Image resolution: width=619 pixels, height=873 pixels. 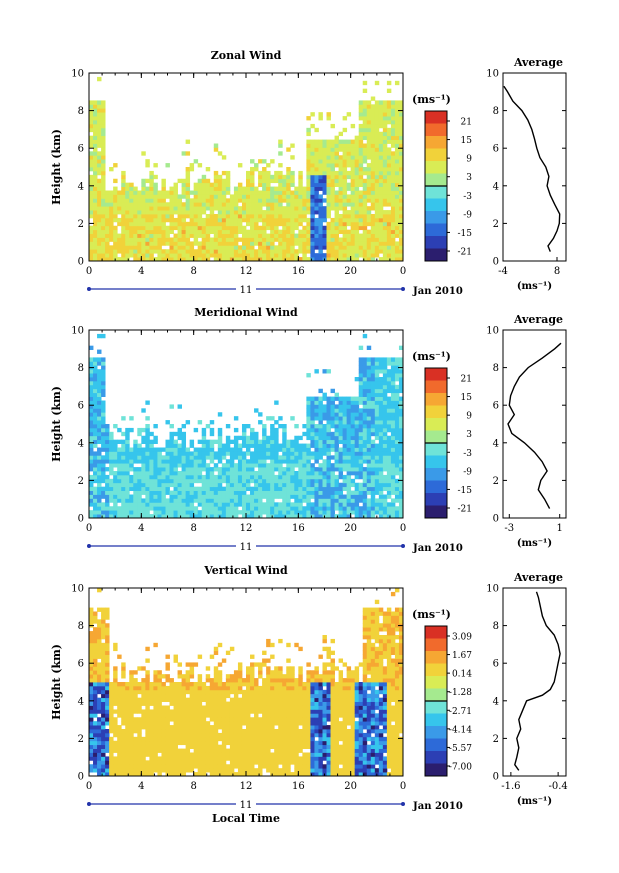 What do you see at coordinates (496, 149) in the screenshot?
I see `profile-y-tick-label: 6` at bounding box center [496, 149].